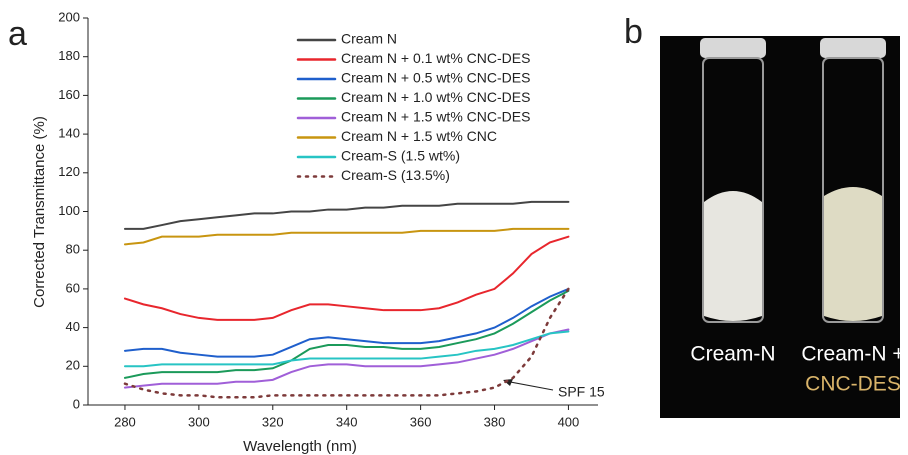 The width and height of the screenshot is (908, 455). I want to click on legend-label: Cream-S (13.5%), so click(395, 175).